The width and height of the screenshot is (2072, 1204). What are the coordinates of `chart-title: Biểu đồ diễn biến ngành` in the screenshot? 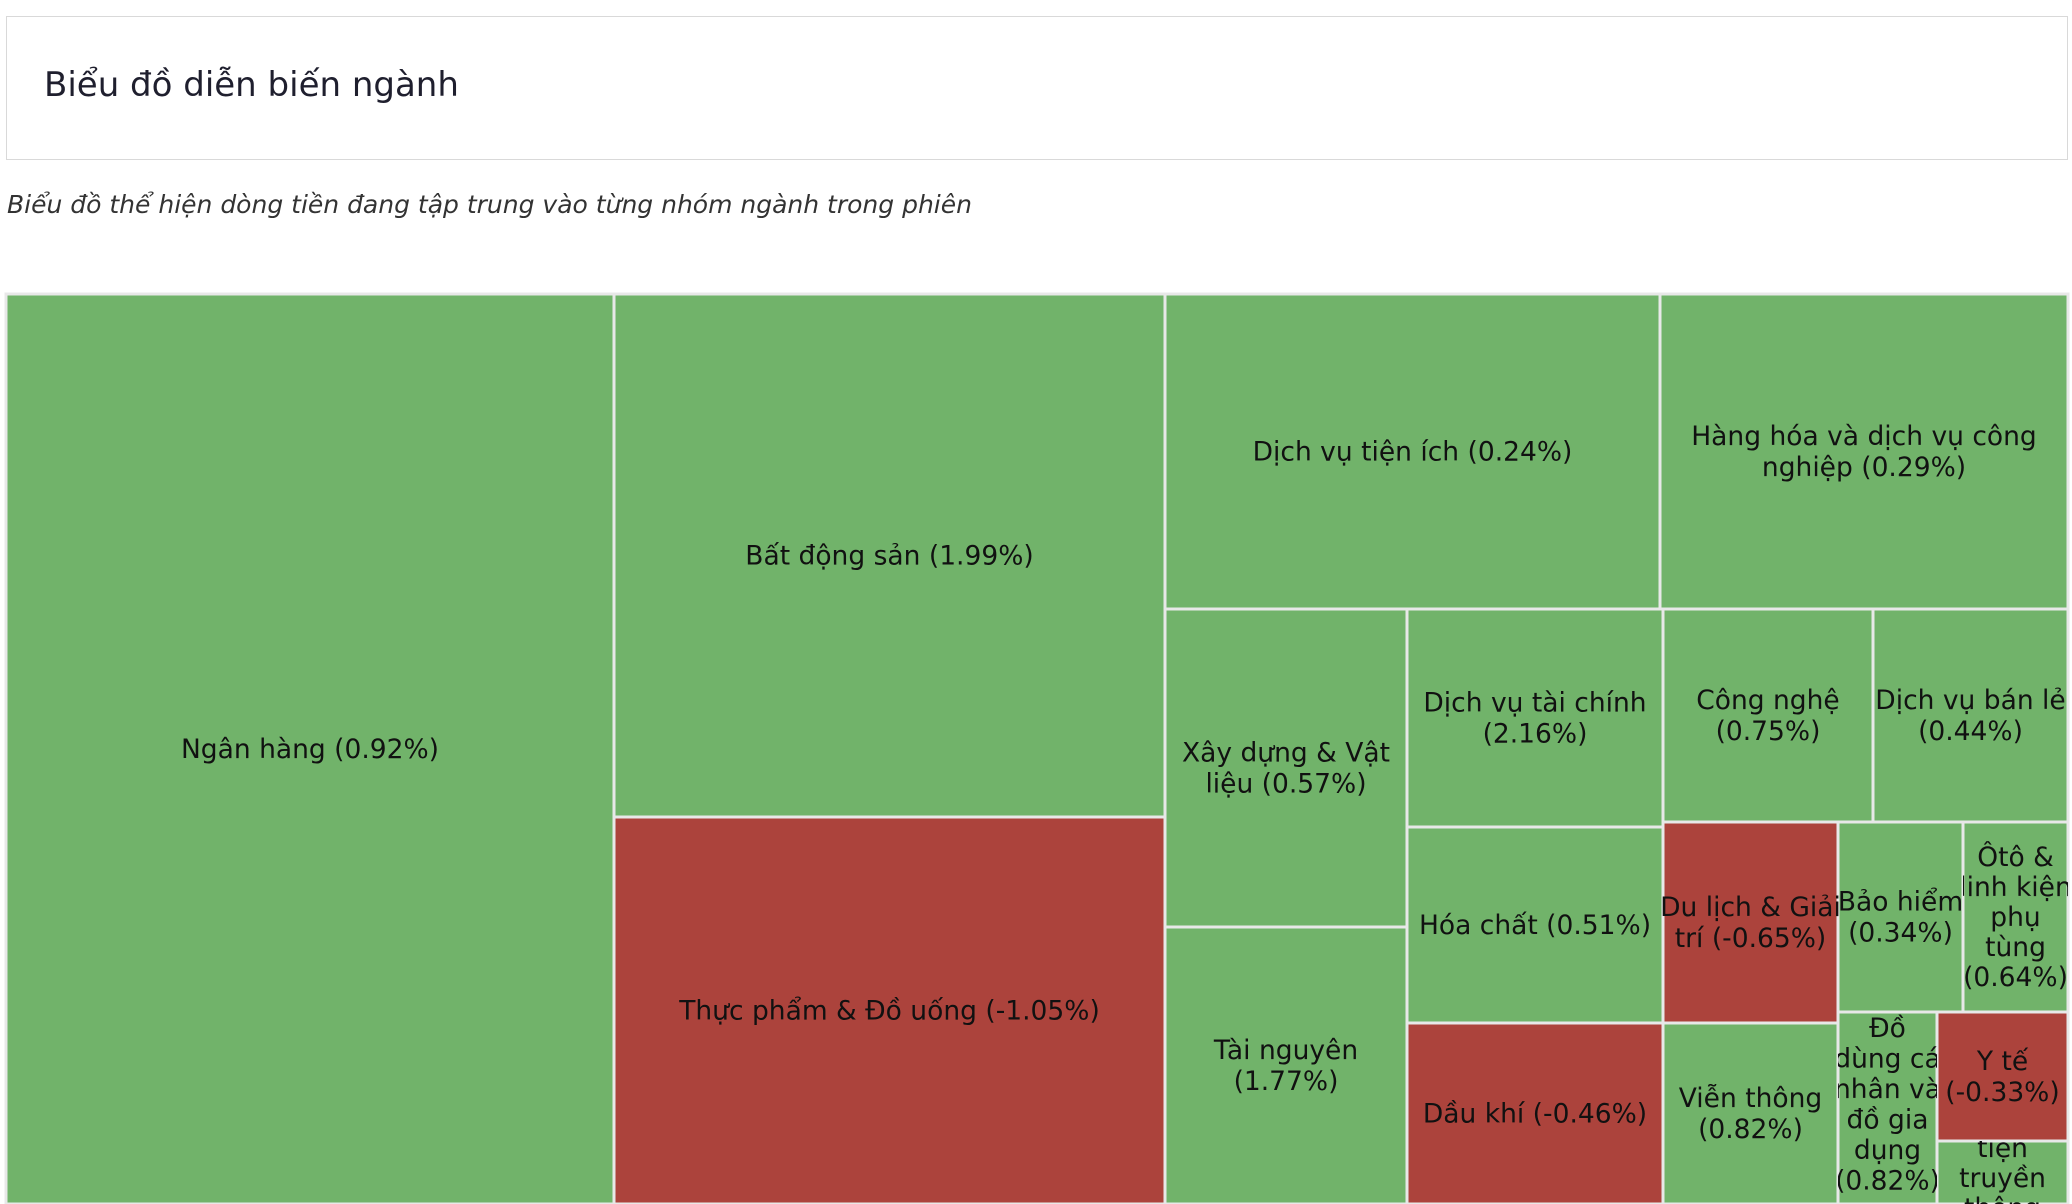 It's located at (251, 85).